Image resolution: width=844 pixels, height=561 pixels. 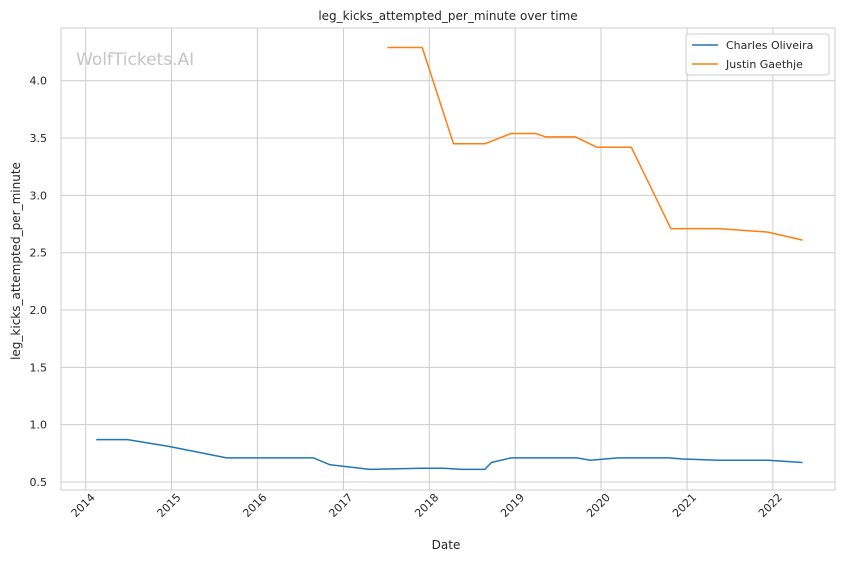 I want to click on y-axis-label: leg_kicks_attempted_per_minute, so click(x=16, y=261).